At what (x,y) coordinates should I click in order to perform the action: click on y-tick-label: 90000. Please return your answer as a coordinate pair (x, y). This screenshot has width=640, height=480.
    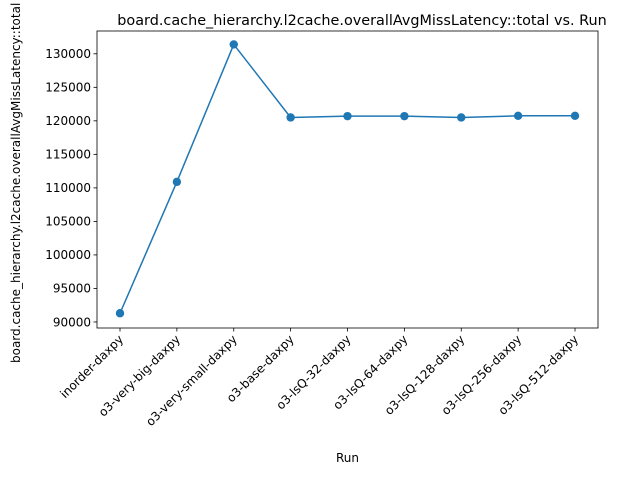
    Looking at the image, I should click on (72, 322).